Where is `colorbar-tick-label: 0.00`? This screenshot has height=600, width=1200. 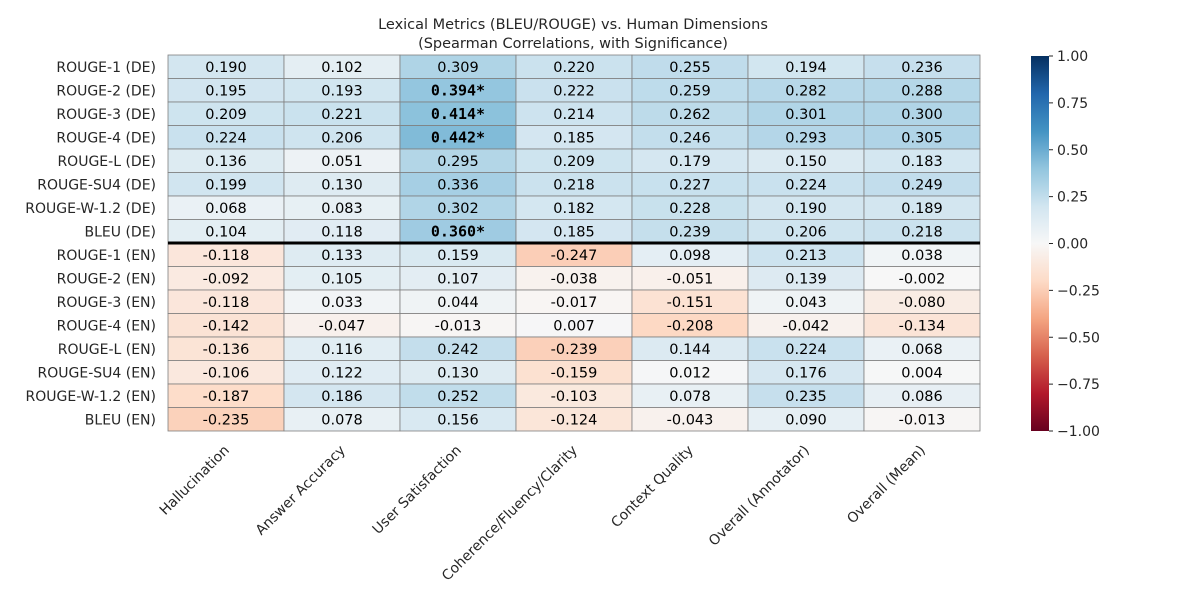 colorbar-tick-label: 0.00 is located at coordinates (1072, 245).